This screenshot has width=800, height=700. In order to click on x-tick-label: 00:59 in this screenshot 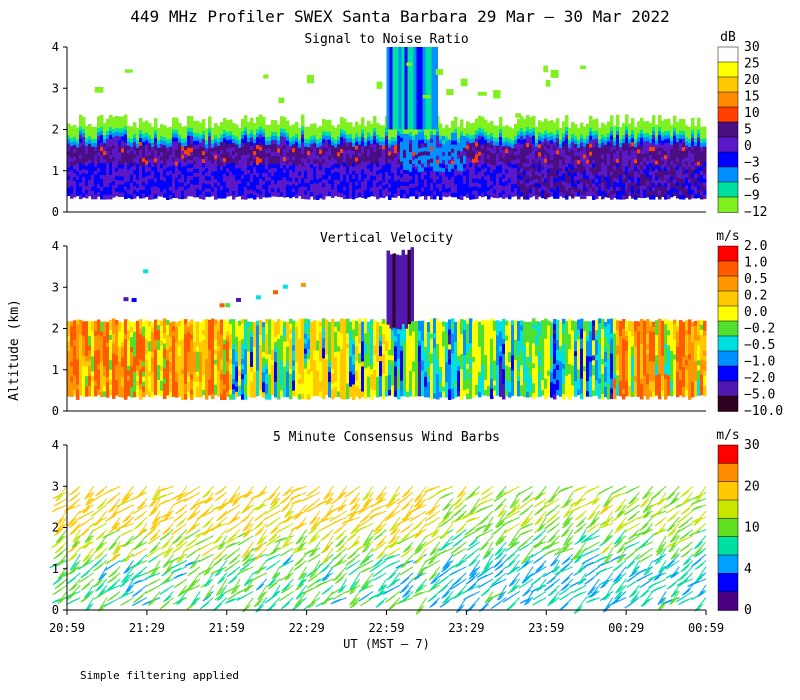, I will do `click(706, 628)`.